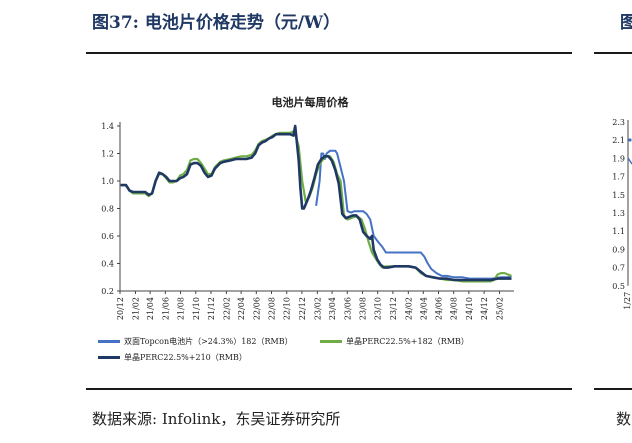 This screenshot has width=632, height=443. Describe the element at coordinates (618, 177) in the screenshot. I see `side-y-tick-label: 1.7` at that location.